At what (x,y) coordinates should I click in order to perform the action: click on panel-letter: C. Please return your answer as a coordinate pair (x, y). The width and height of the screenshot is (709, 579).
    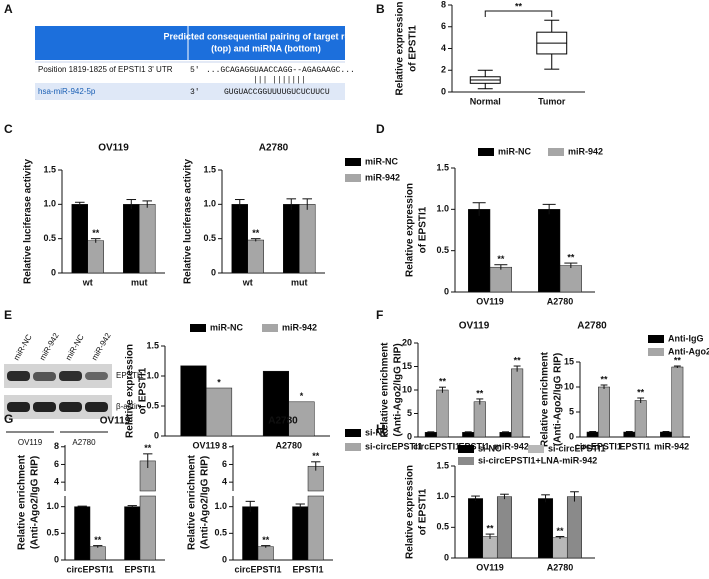
    Looking at the image, I should click on (8, 129).